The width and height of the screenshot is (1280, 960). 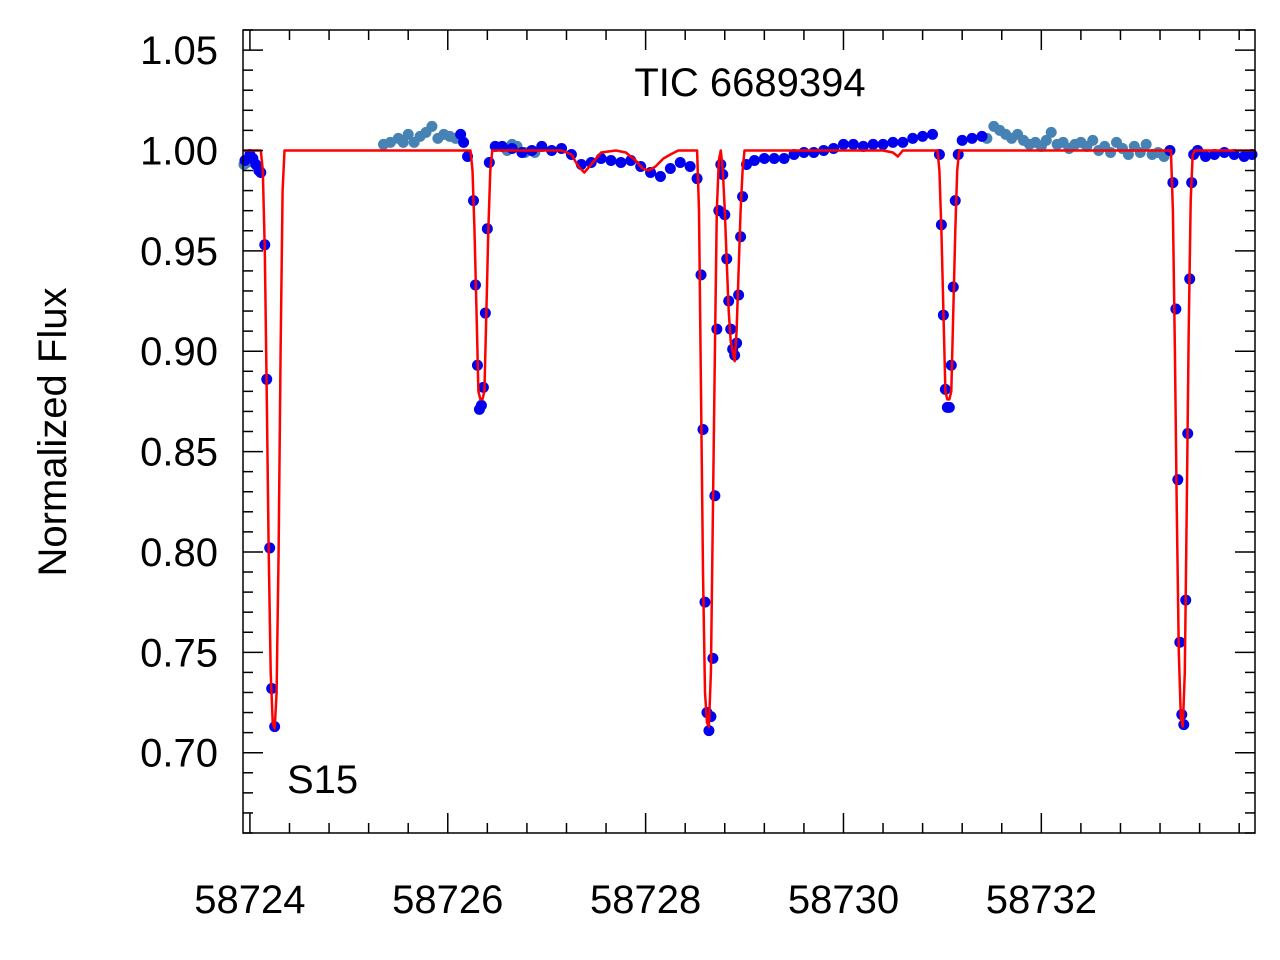 What do you see at coordinates (179, 151) in the screenshot?
I see `y-tick-label: 1.00` at bounding box center [179, 151].